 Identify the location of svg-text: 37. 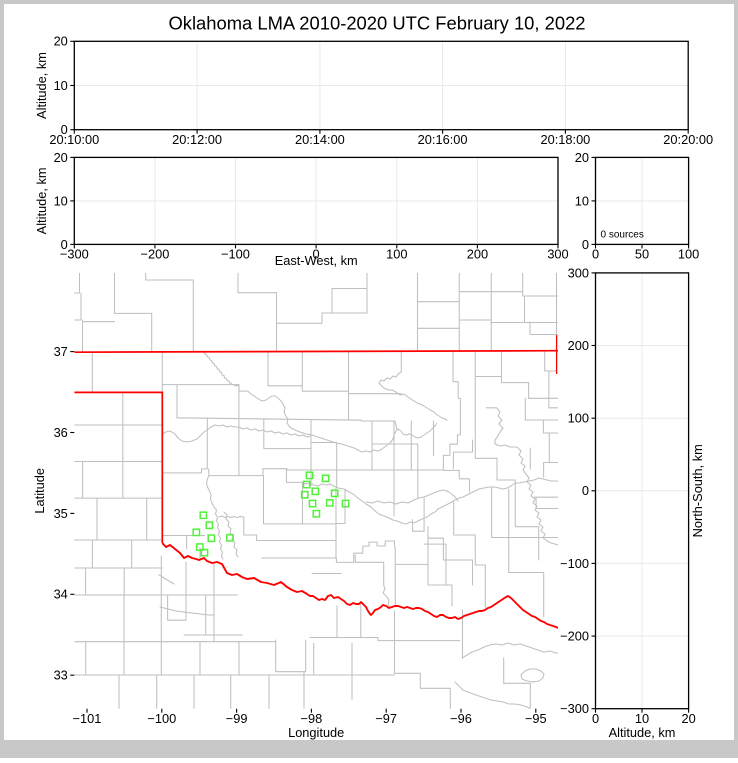
(61, 351).